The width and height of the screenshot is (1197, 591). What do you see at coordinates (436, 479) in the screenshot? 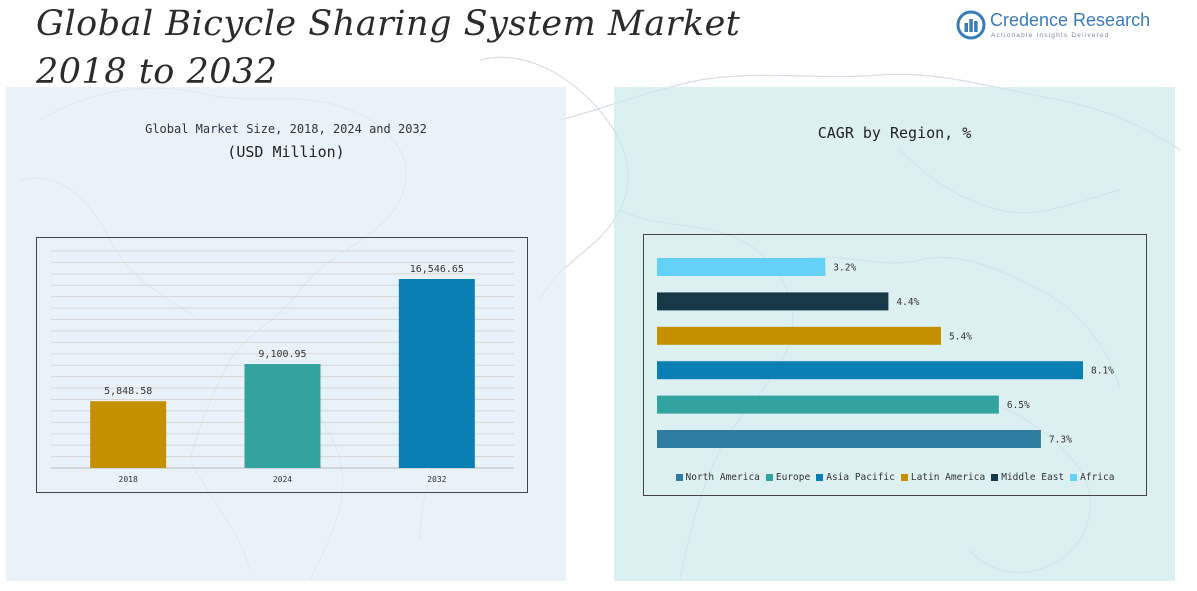
I see `x-tick-label: 2032` at bounding box center [436, 479].